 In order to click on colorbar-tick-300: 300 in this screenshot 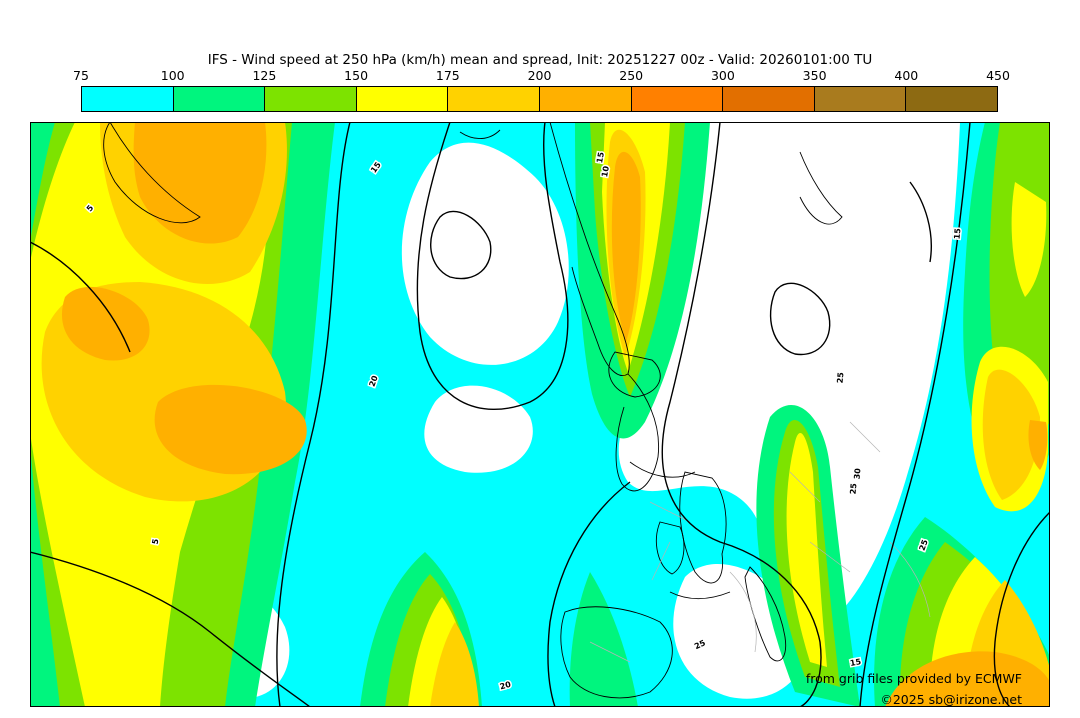, I will do `click(722, 75)`.